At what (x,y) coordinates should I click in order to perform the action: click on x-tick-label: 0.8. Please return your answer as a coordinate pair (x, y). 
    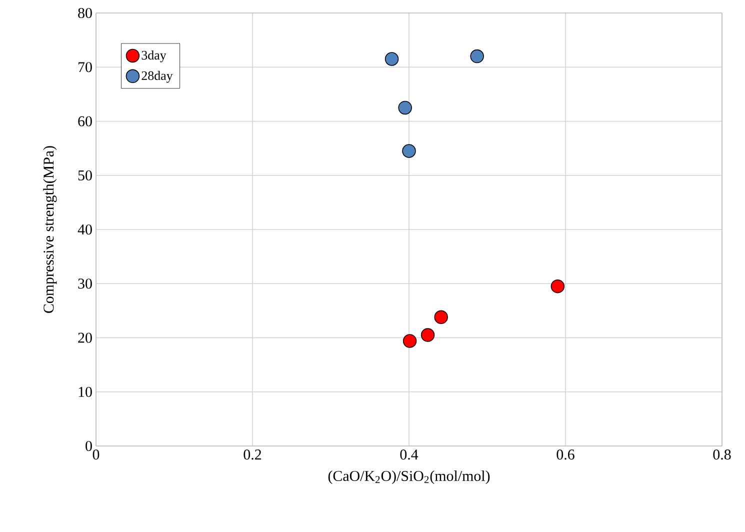
    Looking at the image, I should click on (722, 455).